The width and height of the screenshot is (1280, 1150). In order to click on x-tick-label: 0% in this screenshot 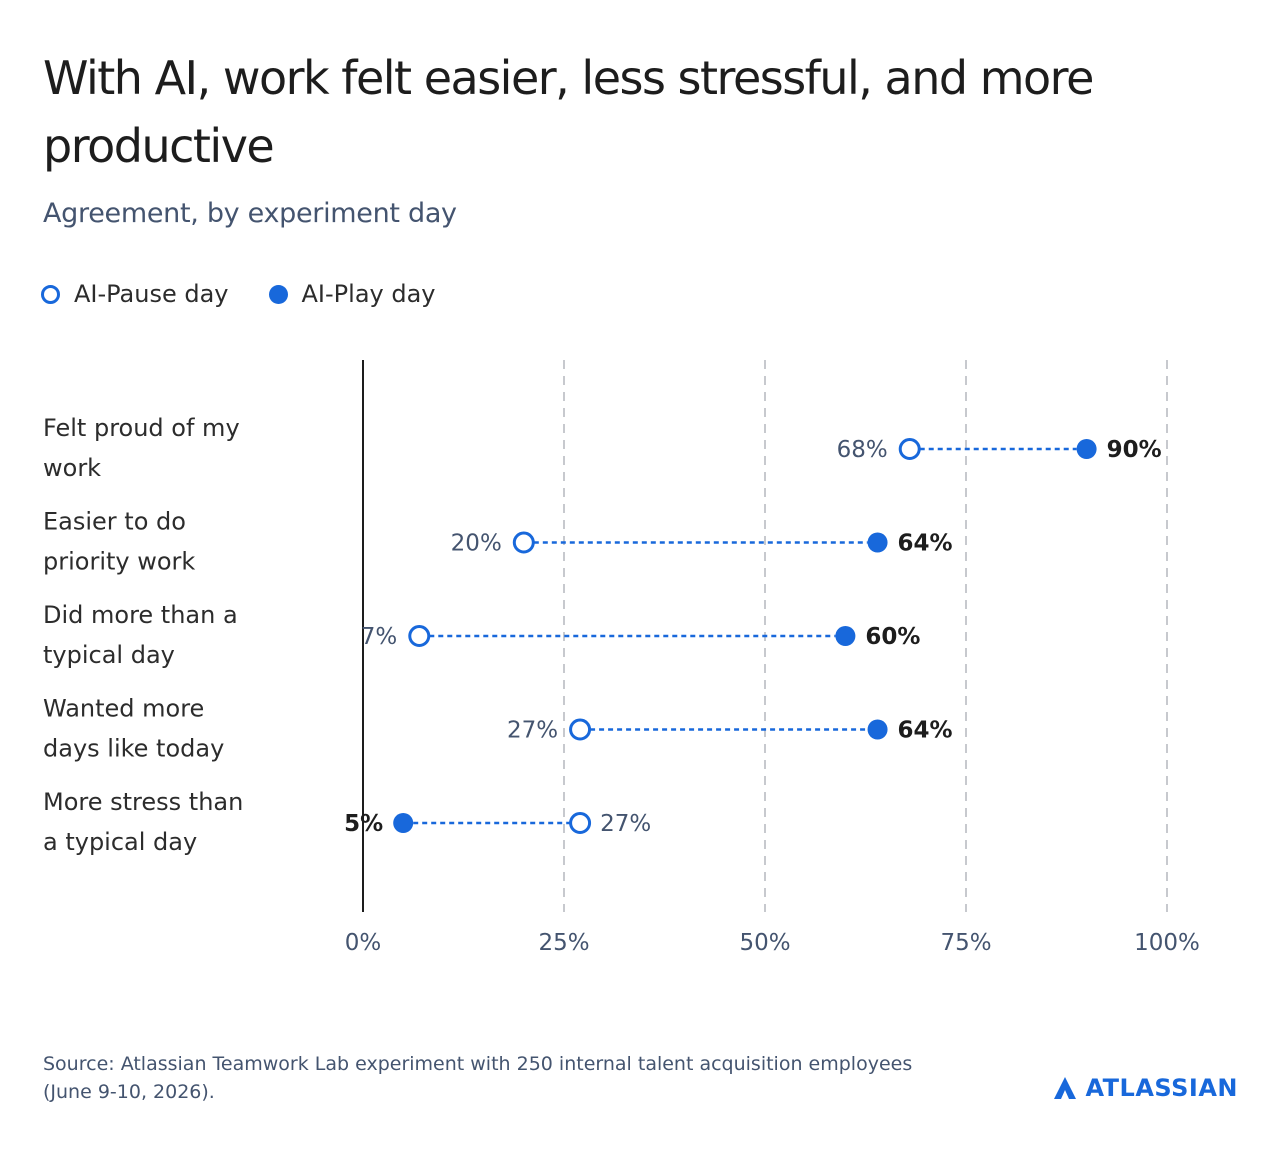, I will do `click(363, 943)`.